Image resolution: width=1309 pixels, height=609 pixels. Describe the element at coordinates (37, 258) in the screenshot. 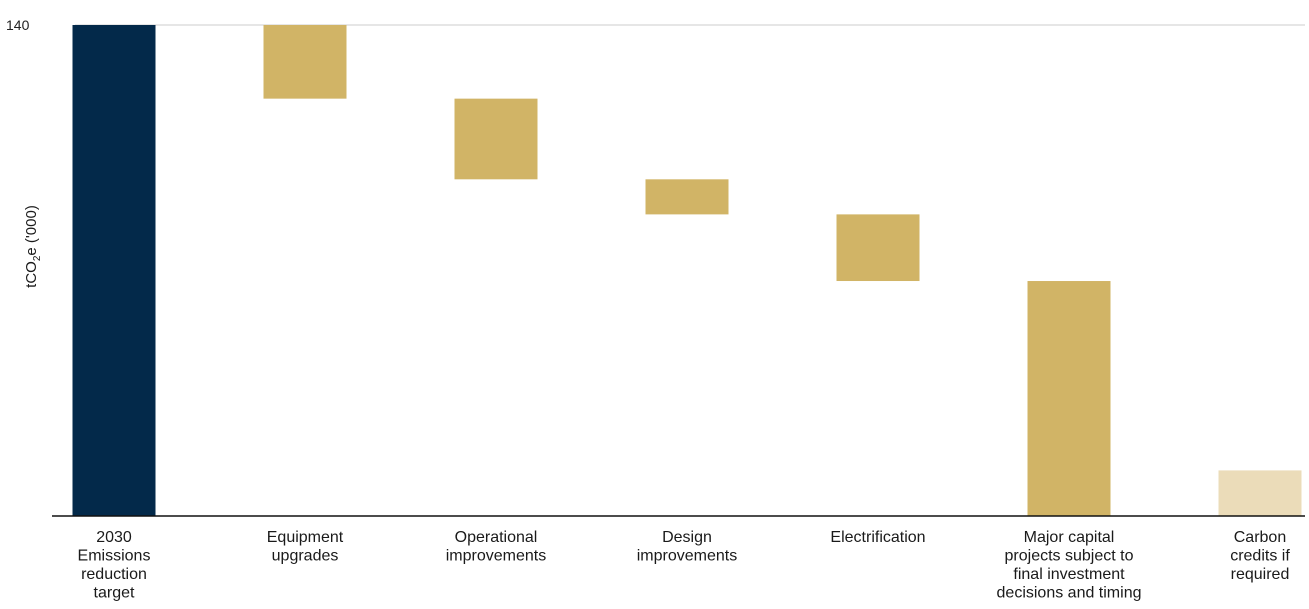

I see `y-axis-title-subscript: 2` at that location.